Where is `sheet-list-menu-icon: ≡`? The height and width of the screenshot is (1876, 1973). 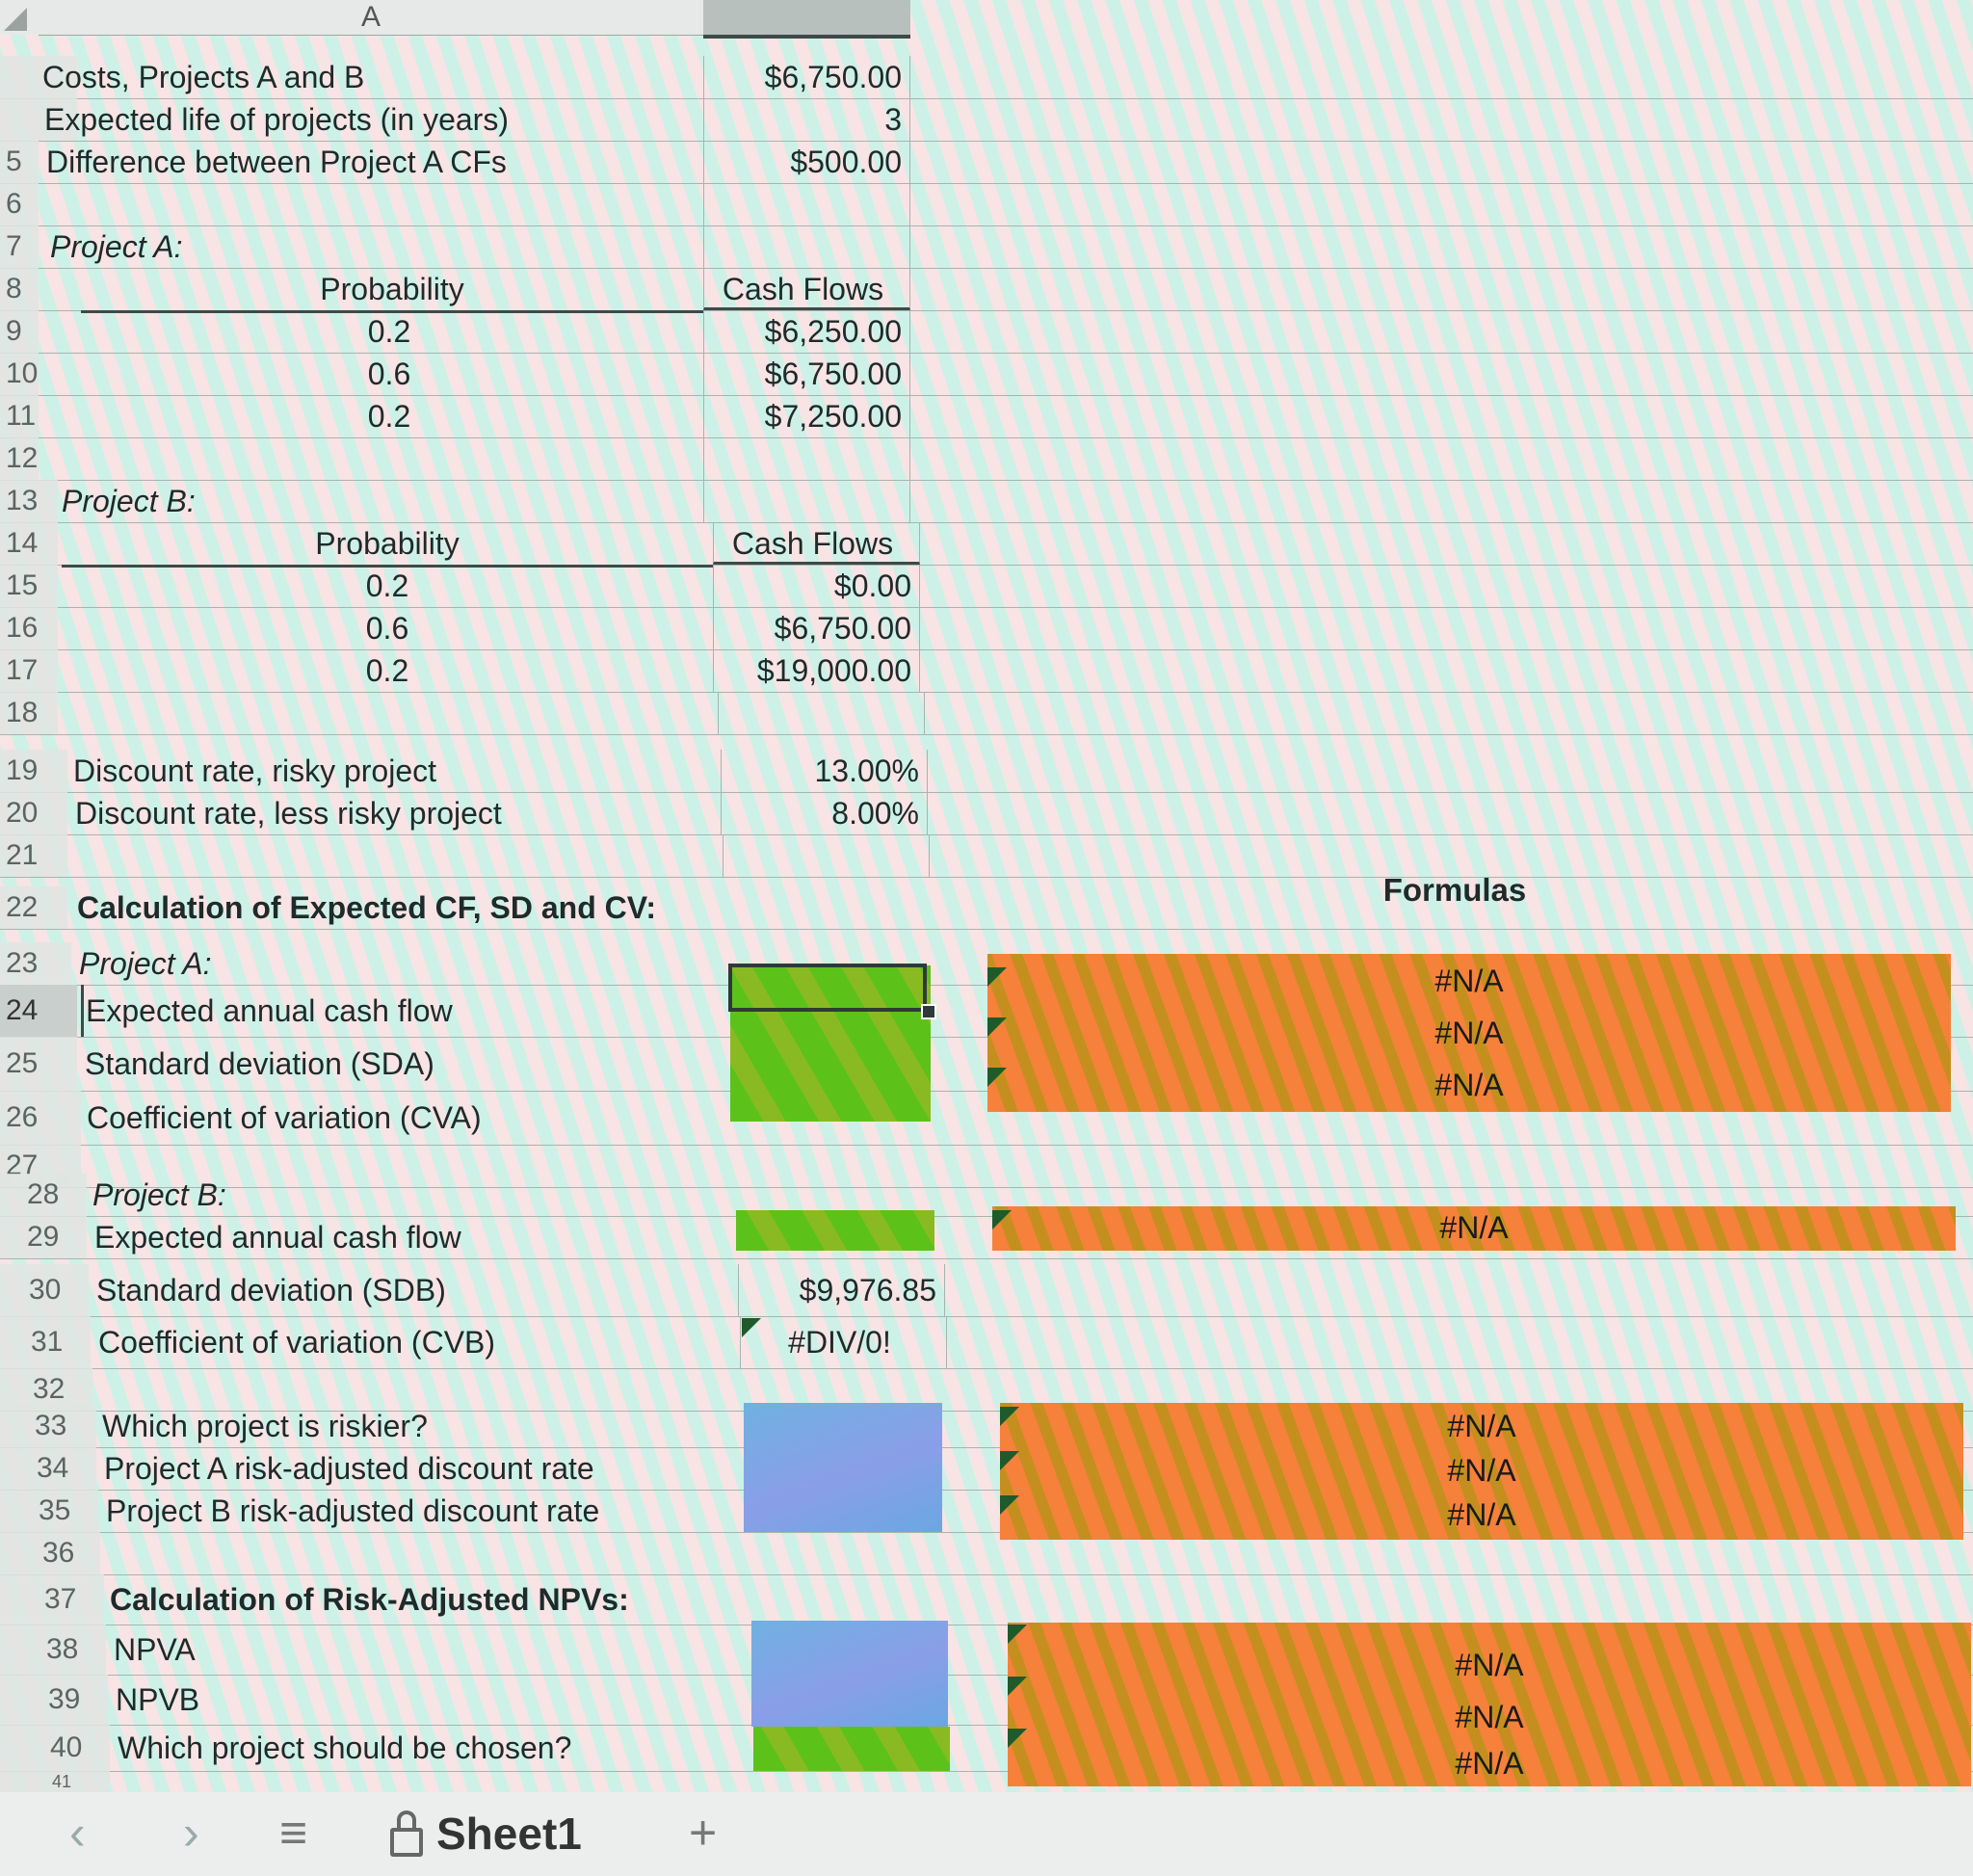
sheet-list-menu-icon: ≡ is located at coordinates (293, 1833).